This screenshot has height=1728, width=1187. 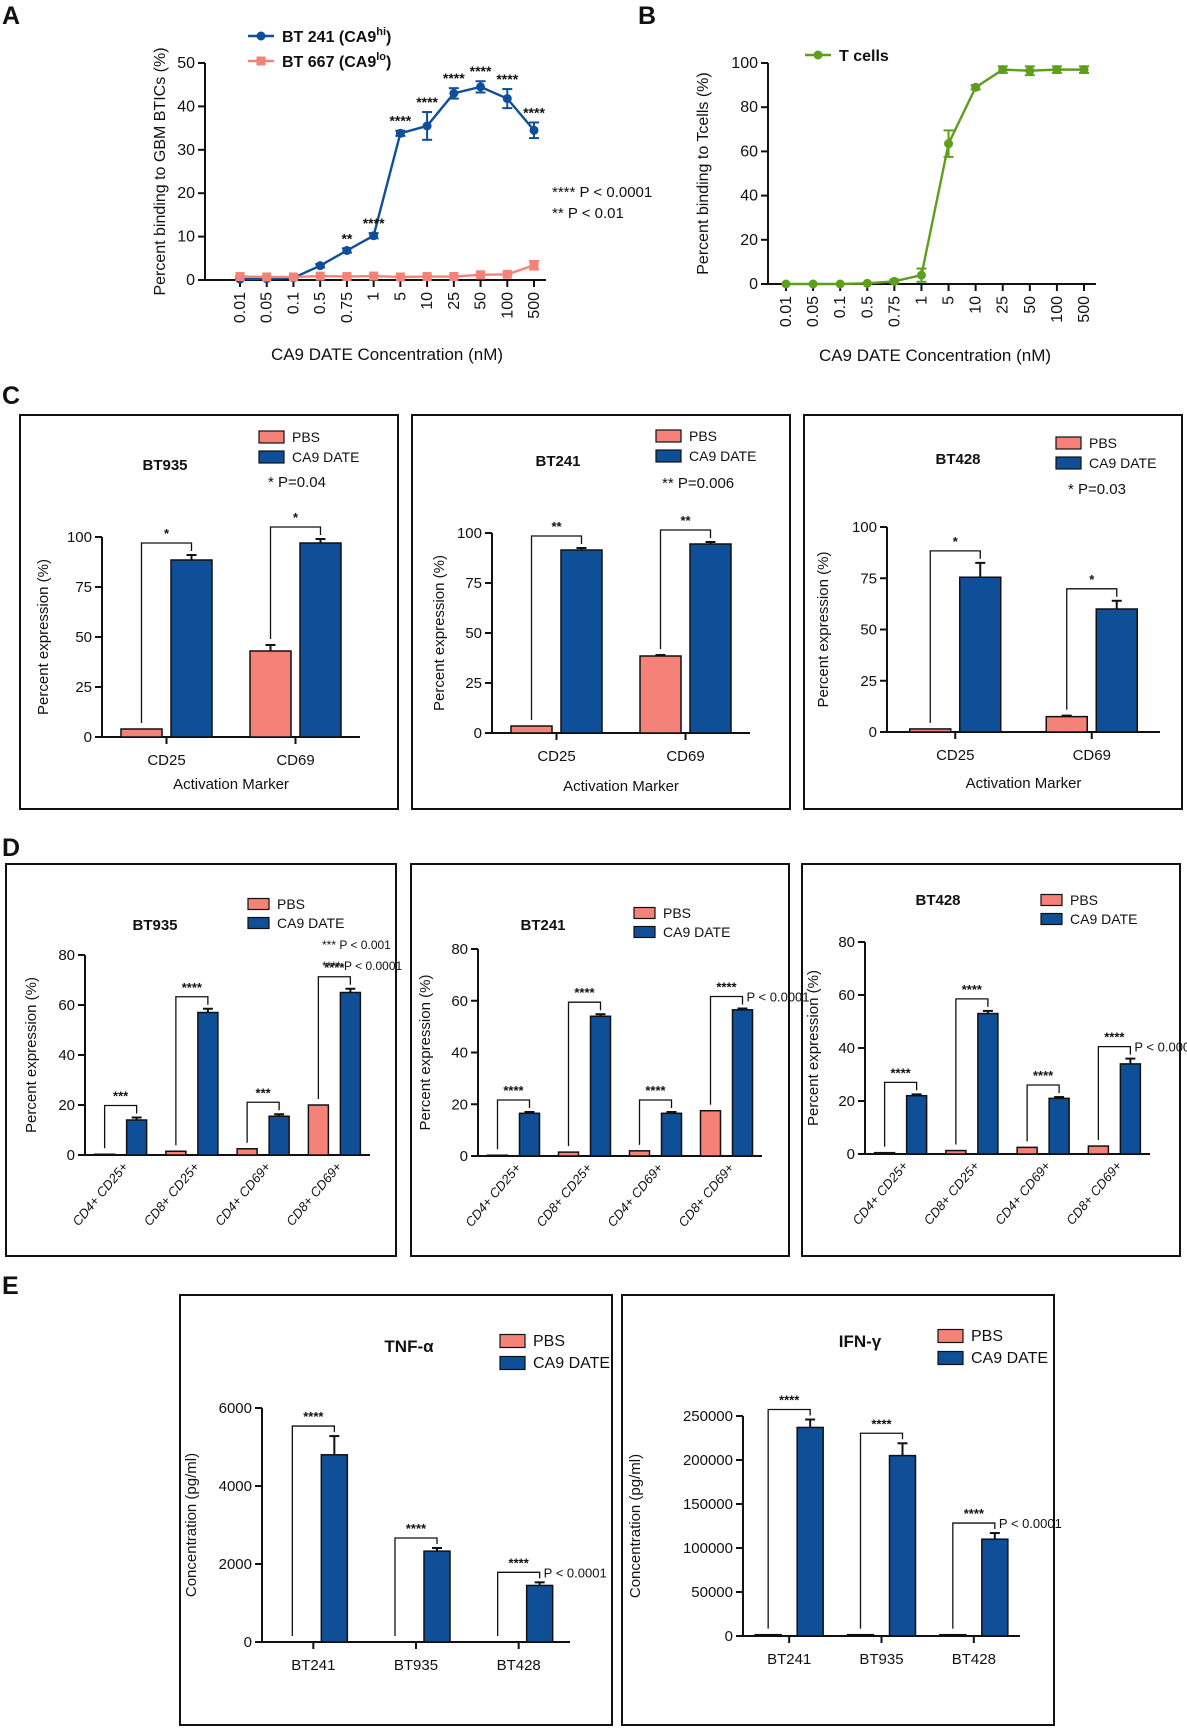 I want to click on chart-d2-sig-bracket, so click(x=726, y=1050).